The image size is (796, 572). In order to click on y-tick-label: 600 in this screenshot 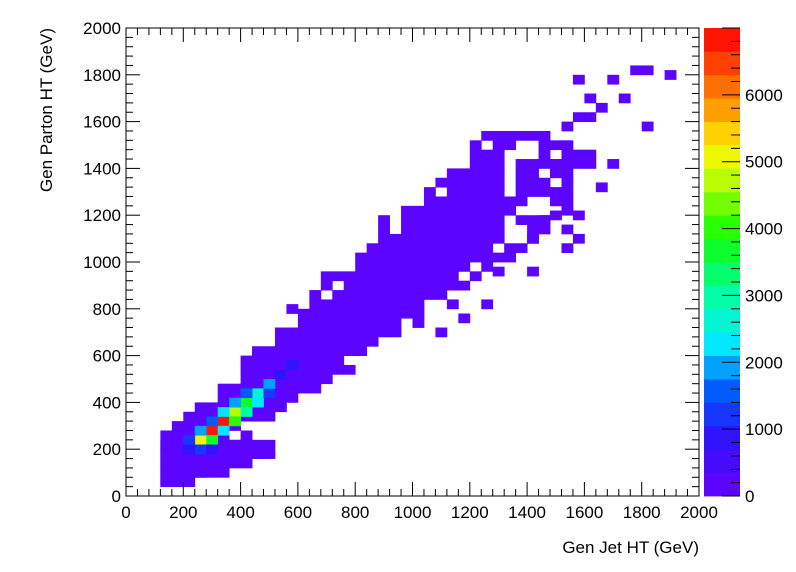, I will do `click(107, 356)`.